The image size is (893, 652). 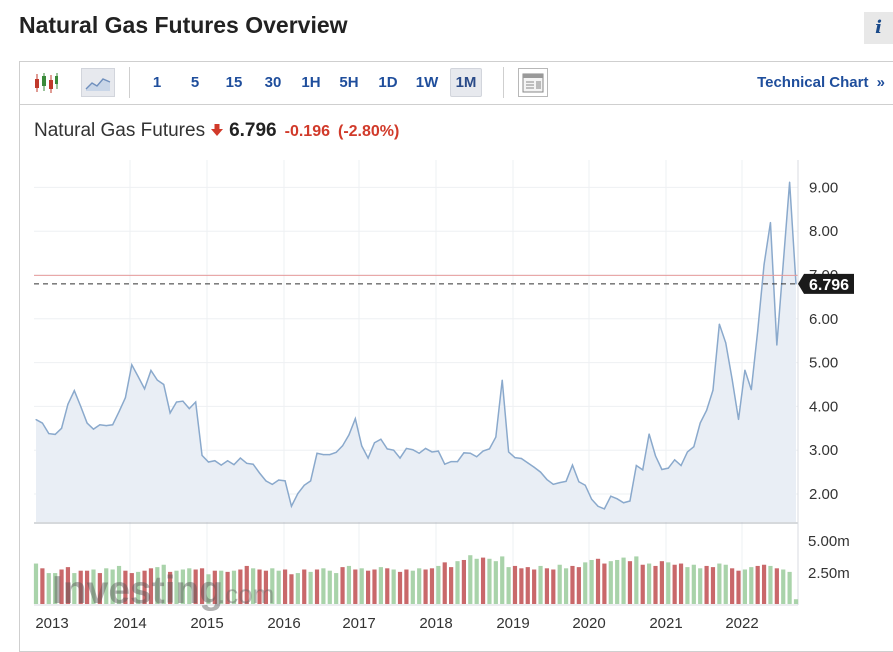 What do you see at coordinates (311, 82) in the screenshot?
I see `interval-button-1h: 1H` at bounding box center [311, 82].